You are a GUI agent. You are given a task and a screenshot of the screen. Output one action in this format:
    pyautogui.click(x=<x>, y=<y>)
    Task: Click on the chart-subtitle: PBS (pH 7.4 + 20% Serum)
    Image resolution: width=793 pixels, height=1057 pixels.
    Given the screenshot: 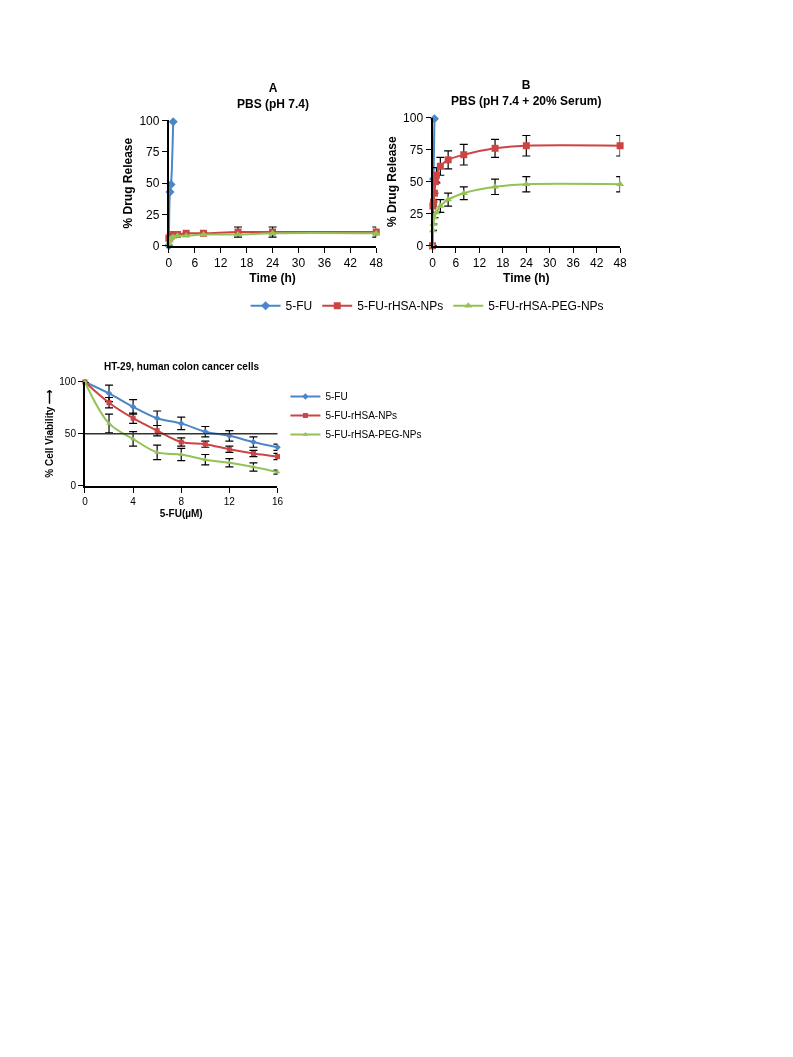 What is the action you would take?
    pyautogui.click(x=526, y=100)
    